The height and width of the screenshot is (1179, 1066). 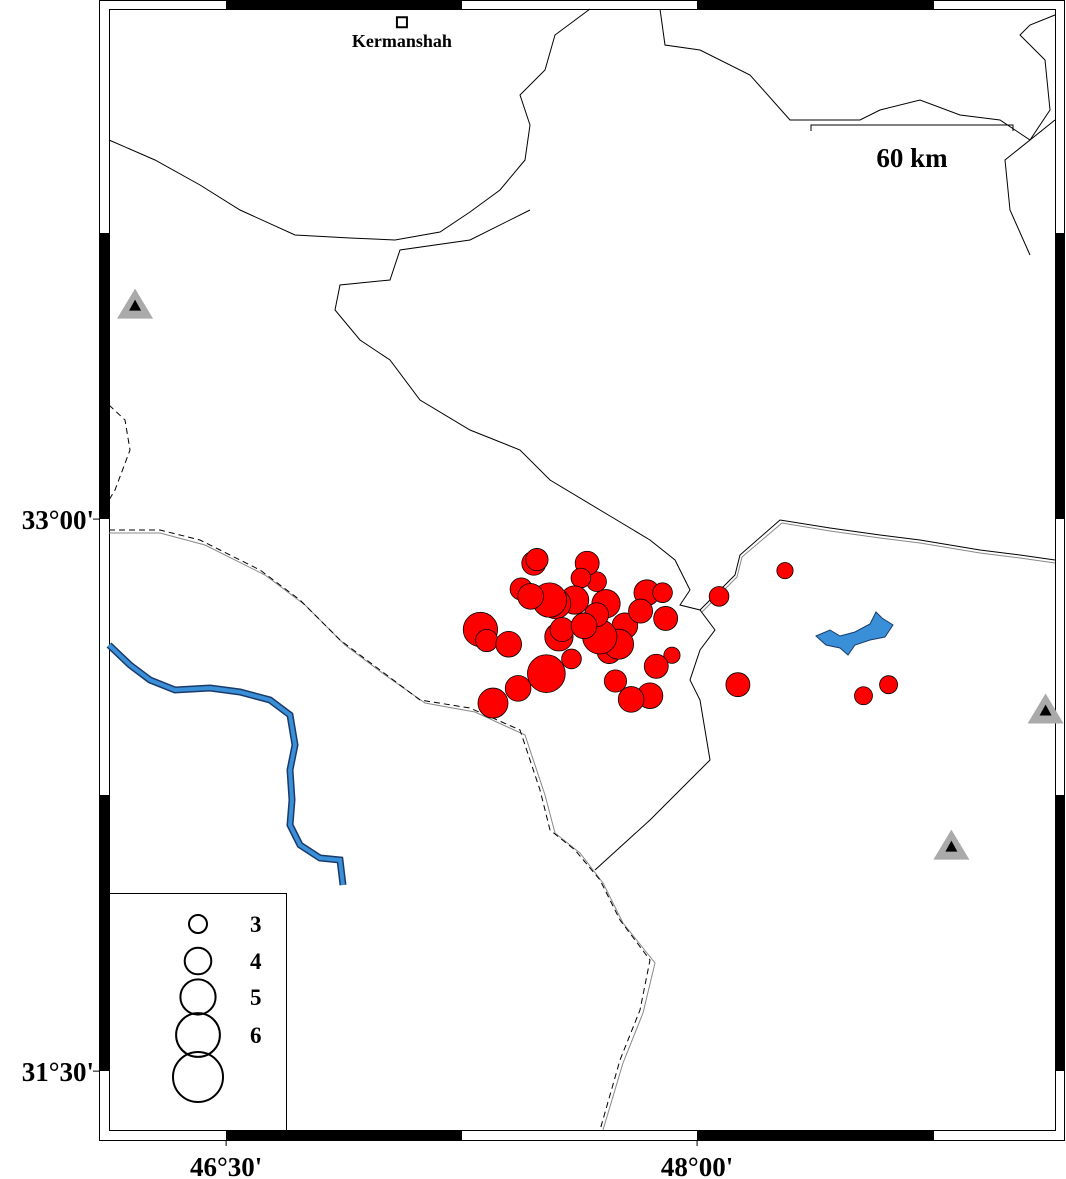 What do you see at coordinates (402, 41) in the screenshot?
I see `city-label: Kermanshah` at bounding box center [402, 41].